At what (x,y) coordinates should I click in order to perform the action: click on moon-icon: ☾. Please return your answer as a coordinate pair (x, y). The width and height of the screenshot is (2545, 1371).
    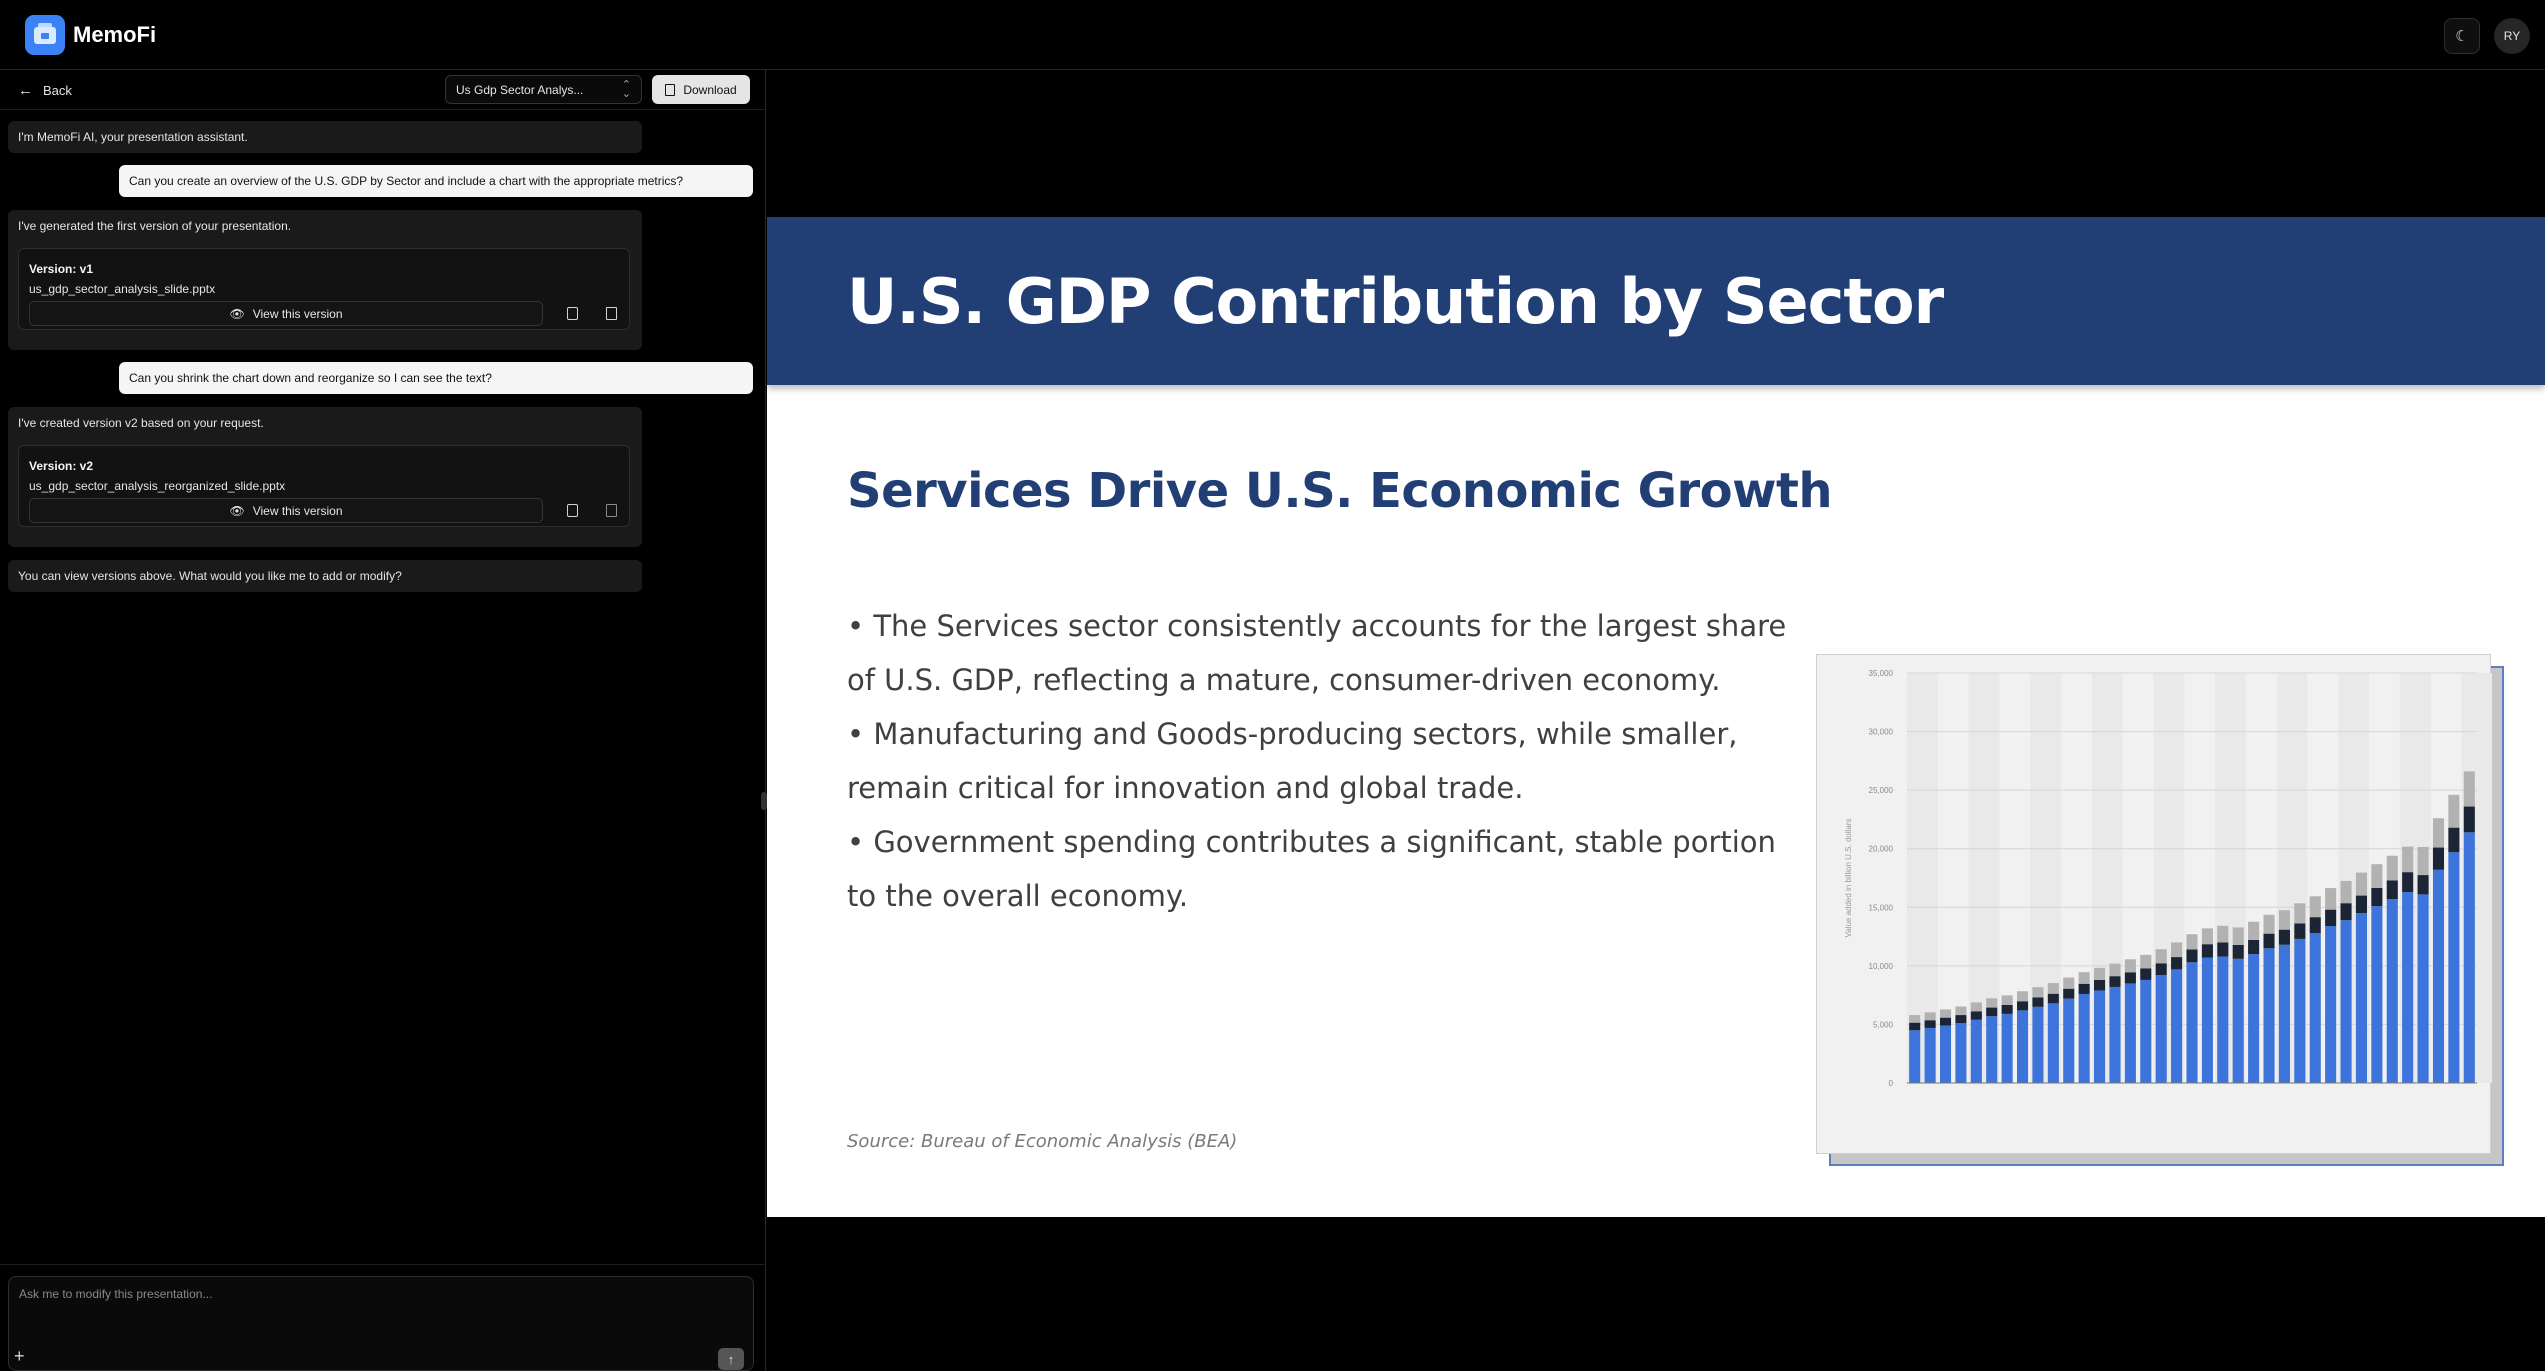
    Looking at the image, I should click on (2462, 36).